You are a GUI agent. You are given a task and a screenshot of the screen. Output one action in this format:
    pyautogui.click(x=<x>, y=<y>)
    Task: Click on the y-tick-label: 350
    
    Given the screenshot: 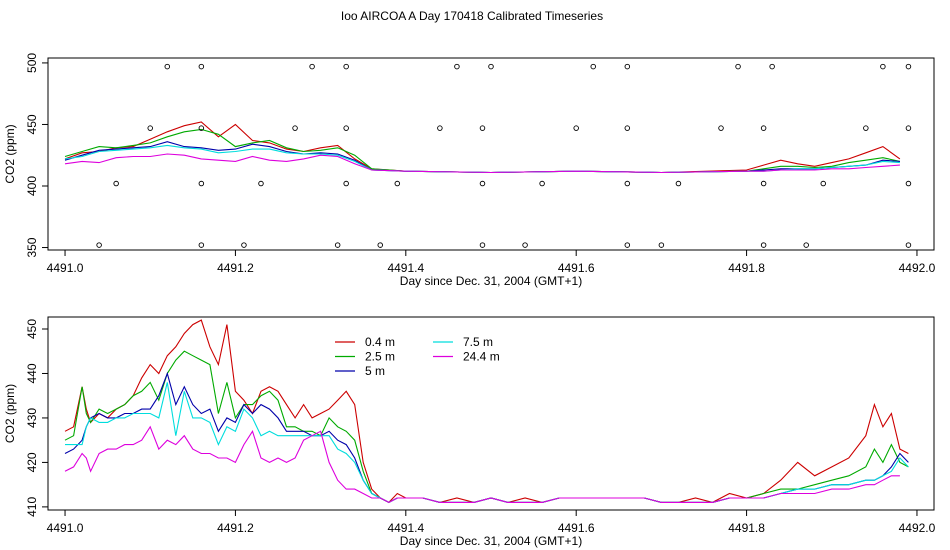 What is the action you would take?
    pyautogui.click(x=32, y=247)
    